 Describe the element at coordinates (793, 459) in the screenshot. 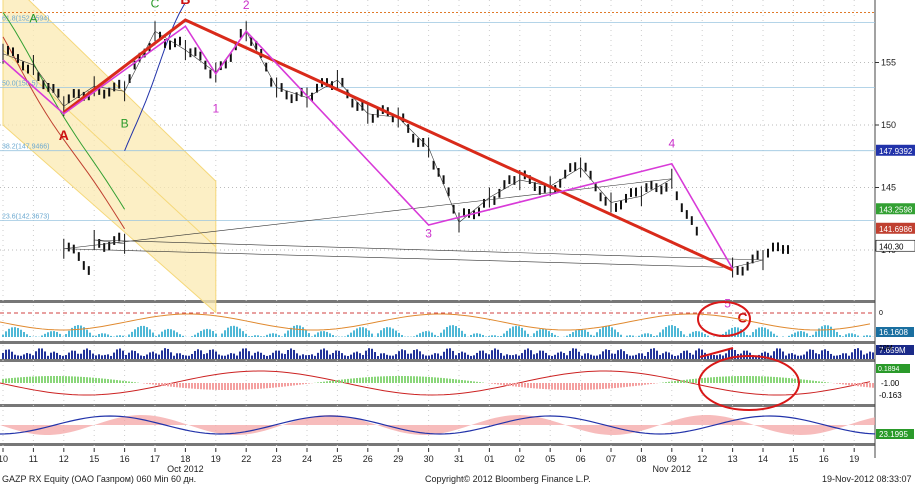

I see `x-tick-label: 15` at that location.